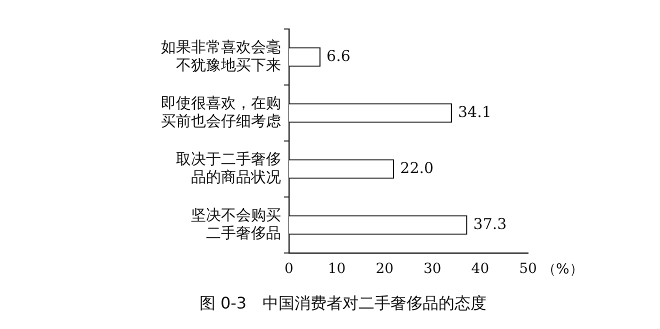 The width and height of the screenshot is (660, 329). Describe the element at coordinates (289, 269) in the screenshot. I see `x-tick-label: 0` at that location.